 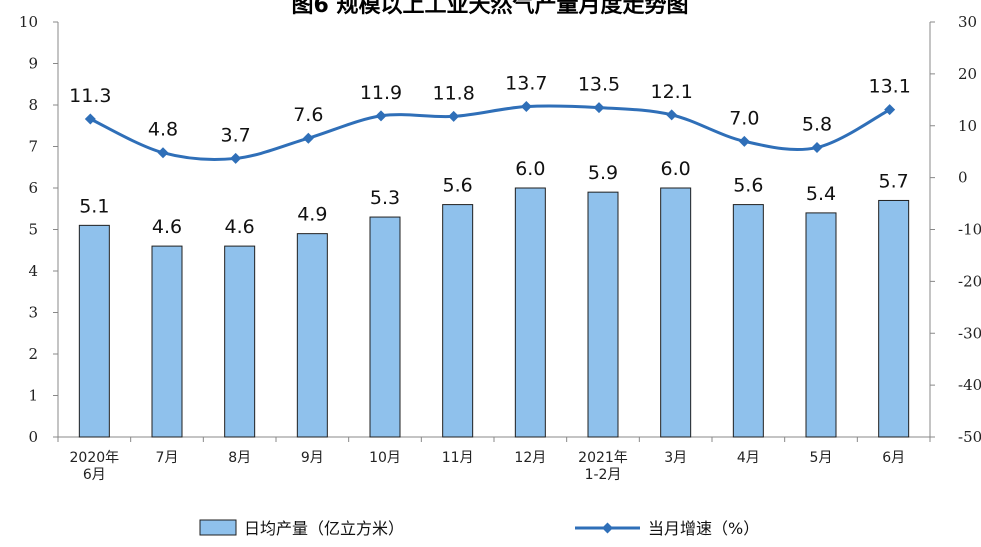 What do you see at coordinates (821, 194) in the screenshot?
I see `bar-value-label: 5.4` at bounding box center [821, 194].